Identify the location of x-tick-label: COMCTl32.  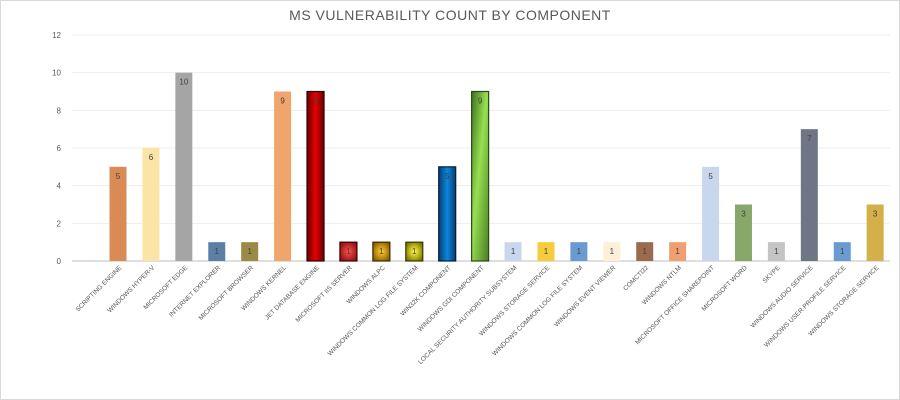
(636, 278).